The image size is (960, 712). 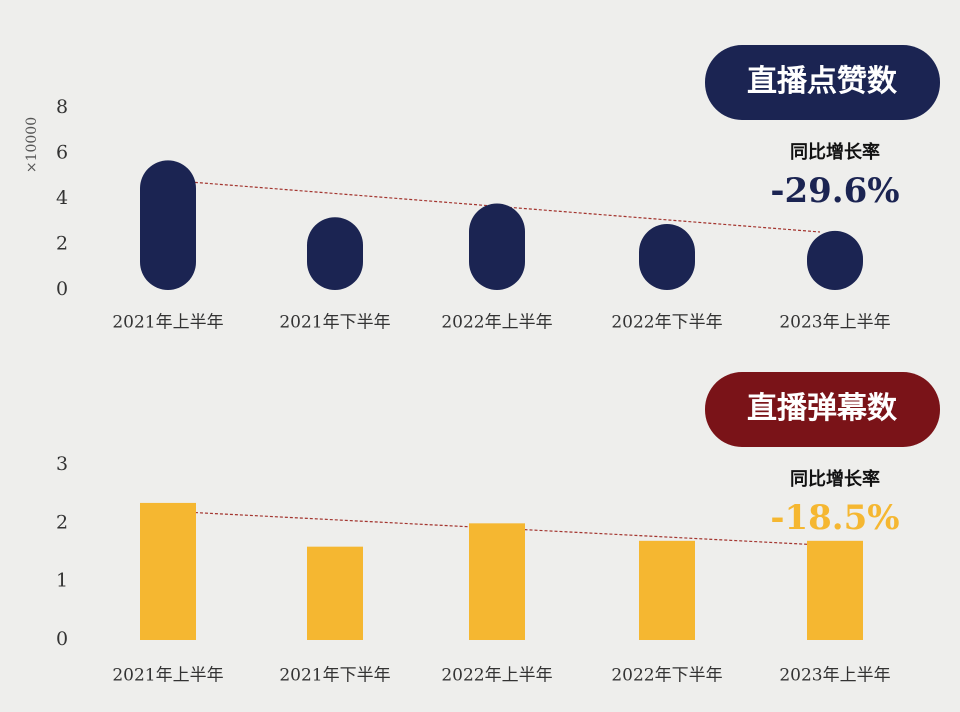 What do you see at coordinates (62, 153) in the screenshot?
I see `y-tick-label: 6` at bounding box center [62, 153].